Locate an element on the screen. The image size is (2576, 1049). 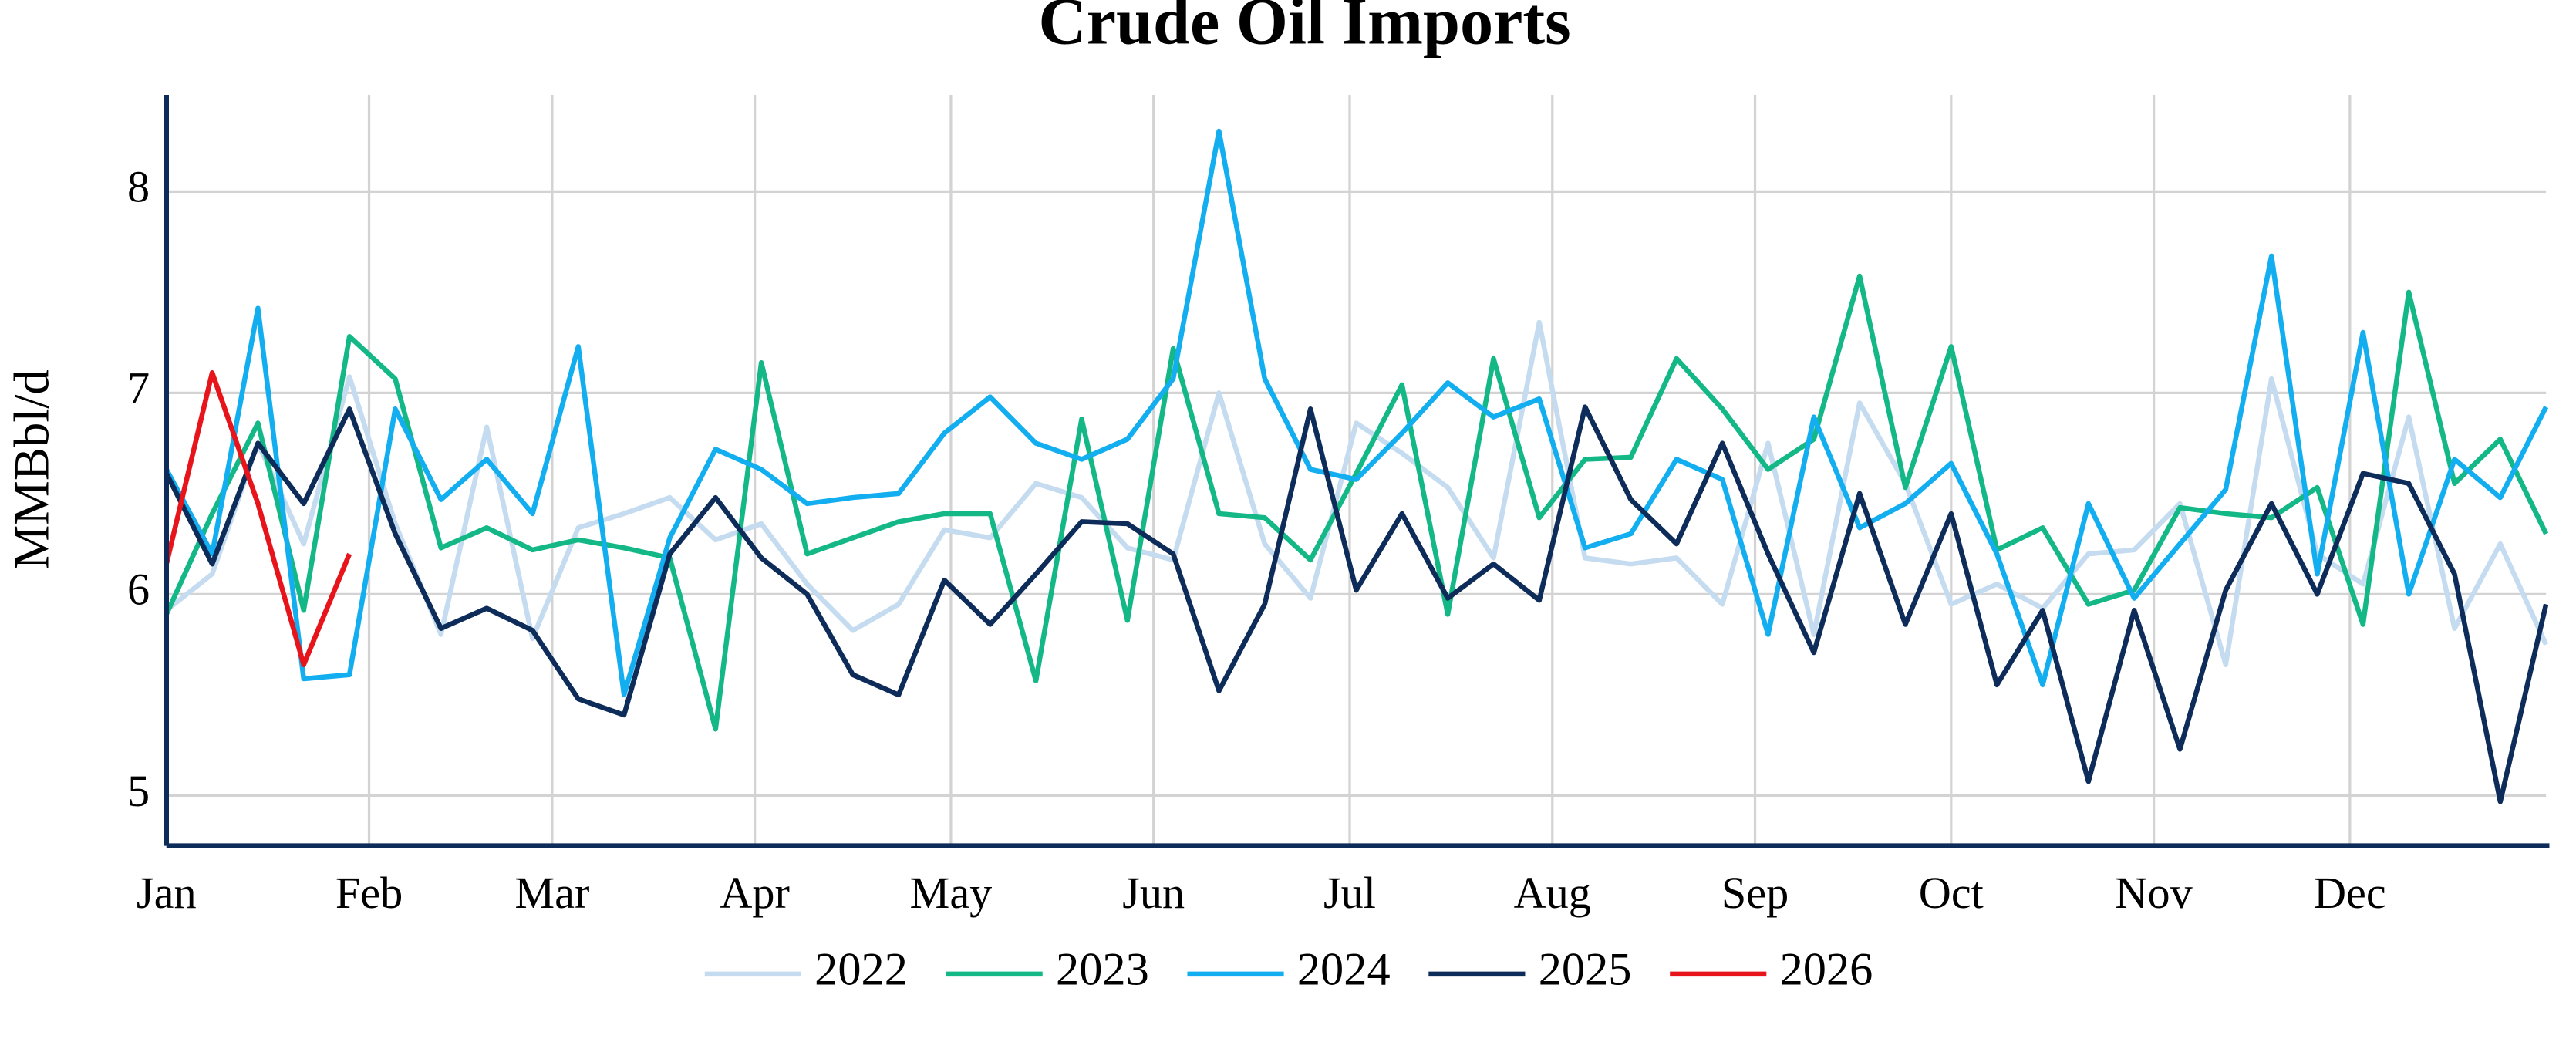
x-tick-label: Oct is located at coordinates (1951, 893).